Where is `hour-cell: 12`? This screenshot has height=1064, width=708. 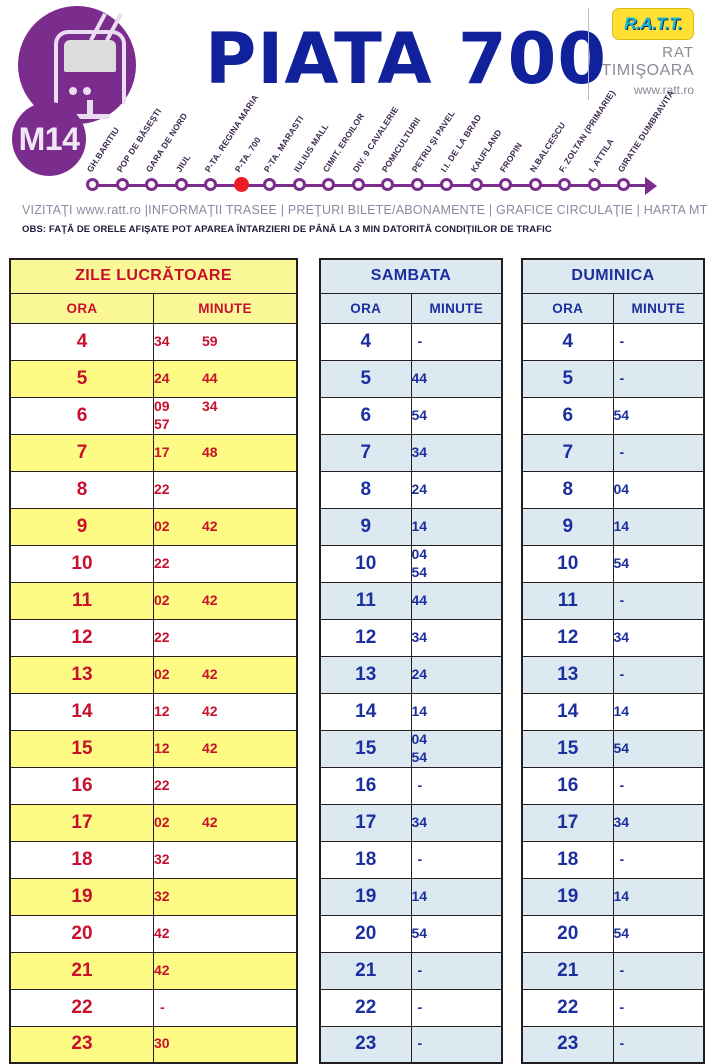
hour-cell: 12 is located at coordinates (81, 637).